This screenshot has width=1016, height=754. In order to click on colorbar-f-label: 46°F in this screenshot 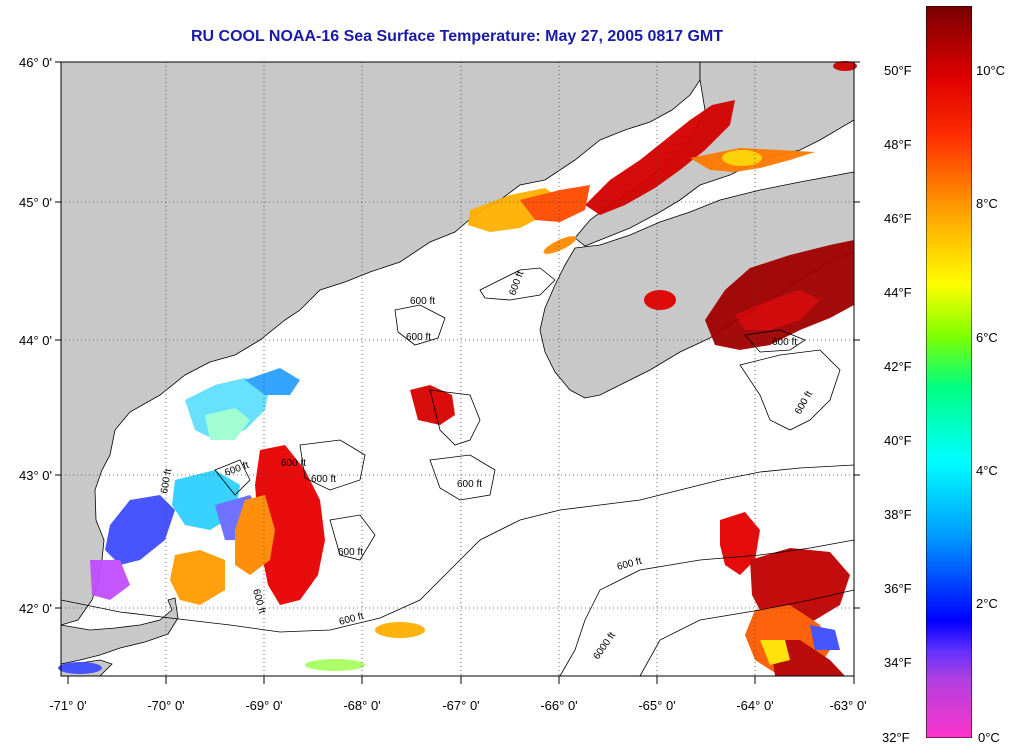, I will do `click(898, 218)`.